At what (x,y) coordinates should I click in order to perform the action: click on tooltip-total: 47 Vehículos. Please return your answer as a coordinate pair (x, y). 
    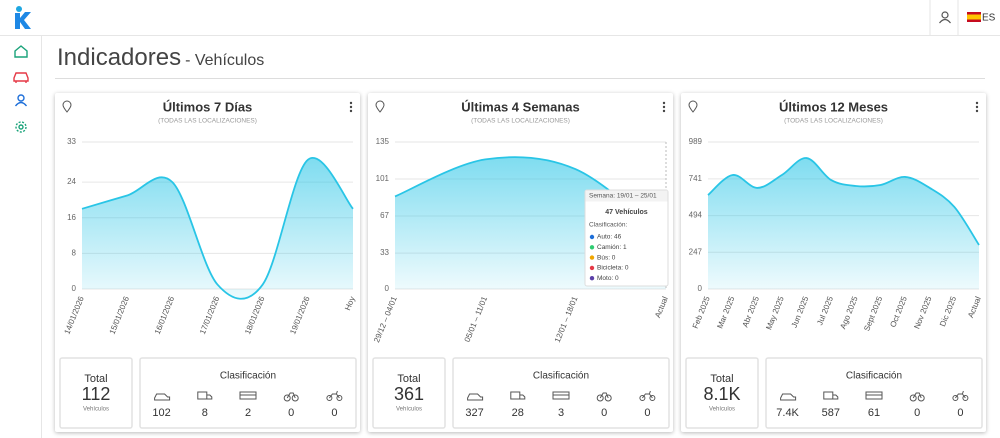
    Looking at the image, I should click on (626, 212).